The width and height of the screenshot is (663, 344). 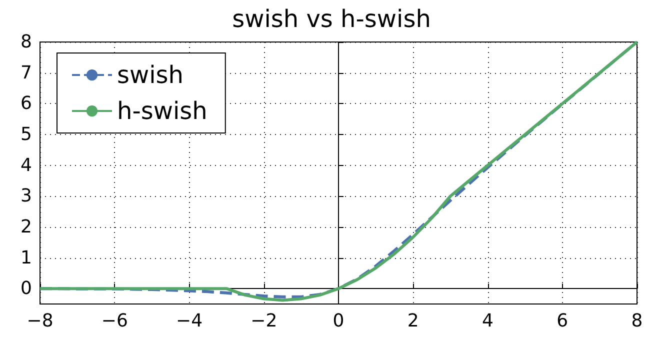 I want to click on x-tick-label: 2, so click(x=413, y=321).